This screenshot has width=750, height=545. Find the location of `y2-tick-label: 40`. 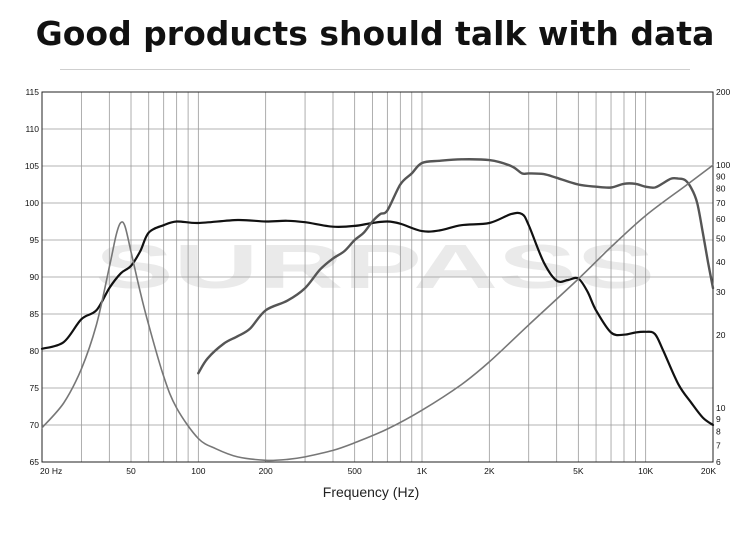

y2-tick-label: 40 is located at coordinates (721, 262).